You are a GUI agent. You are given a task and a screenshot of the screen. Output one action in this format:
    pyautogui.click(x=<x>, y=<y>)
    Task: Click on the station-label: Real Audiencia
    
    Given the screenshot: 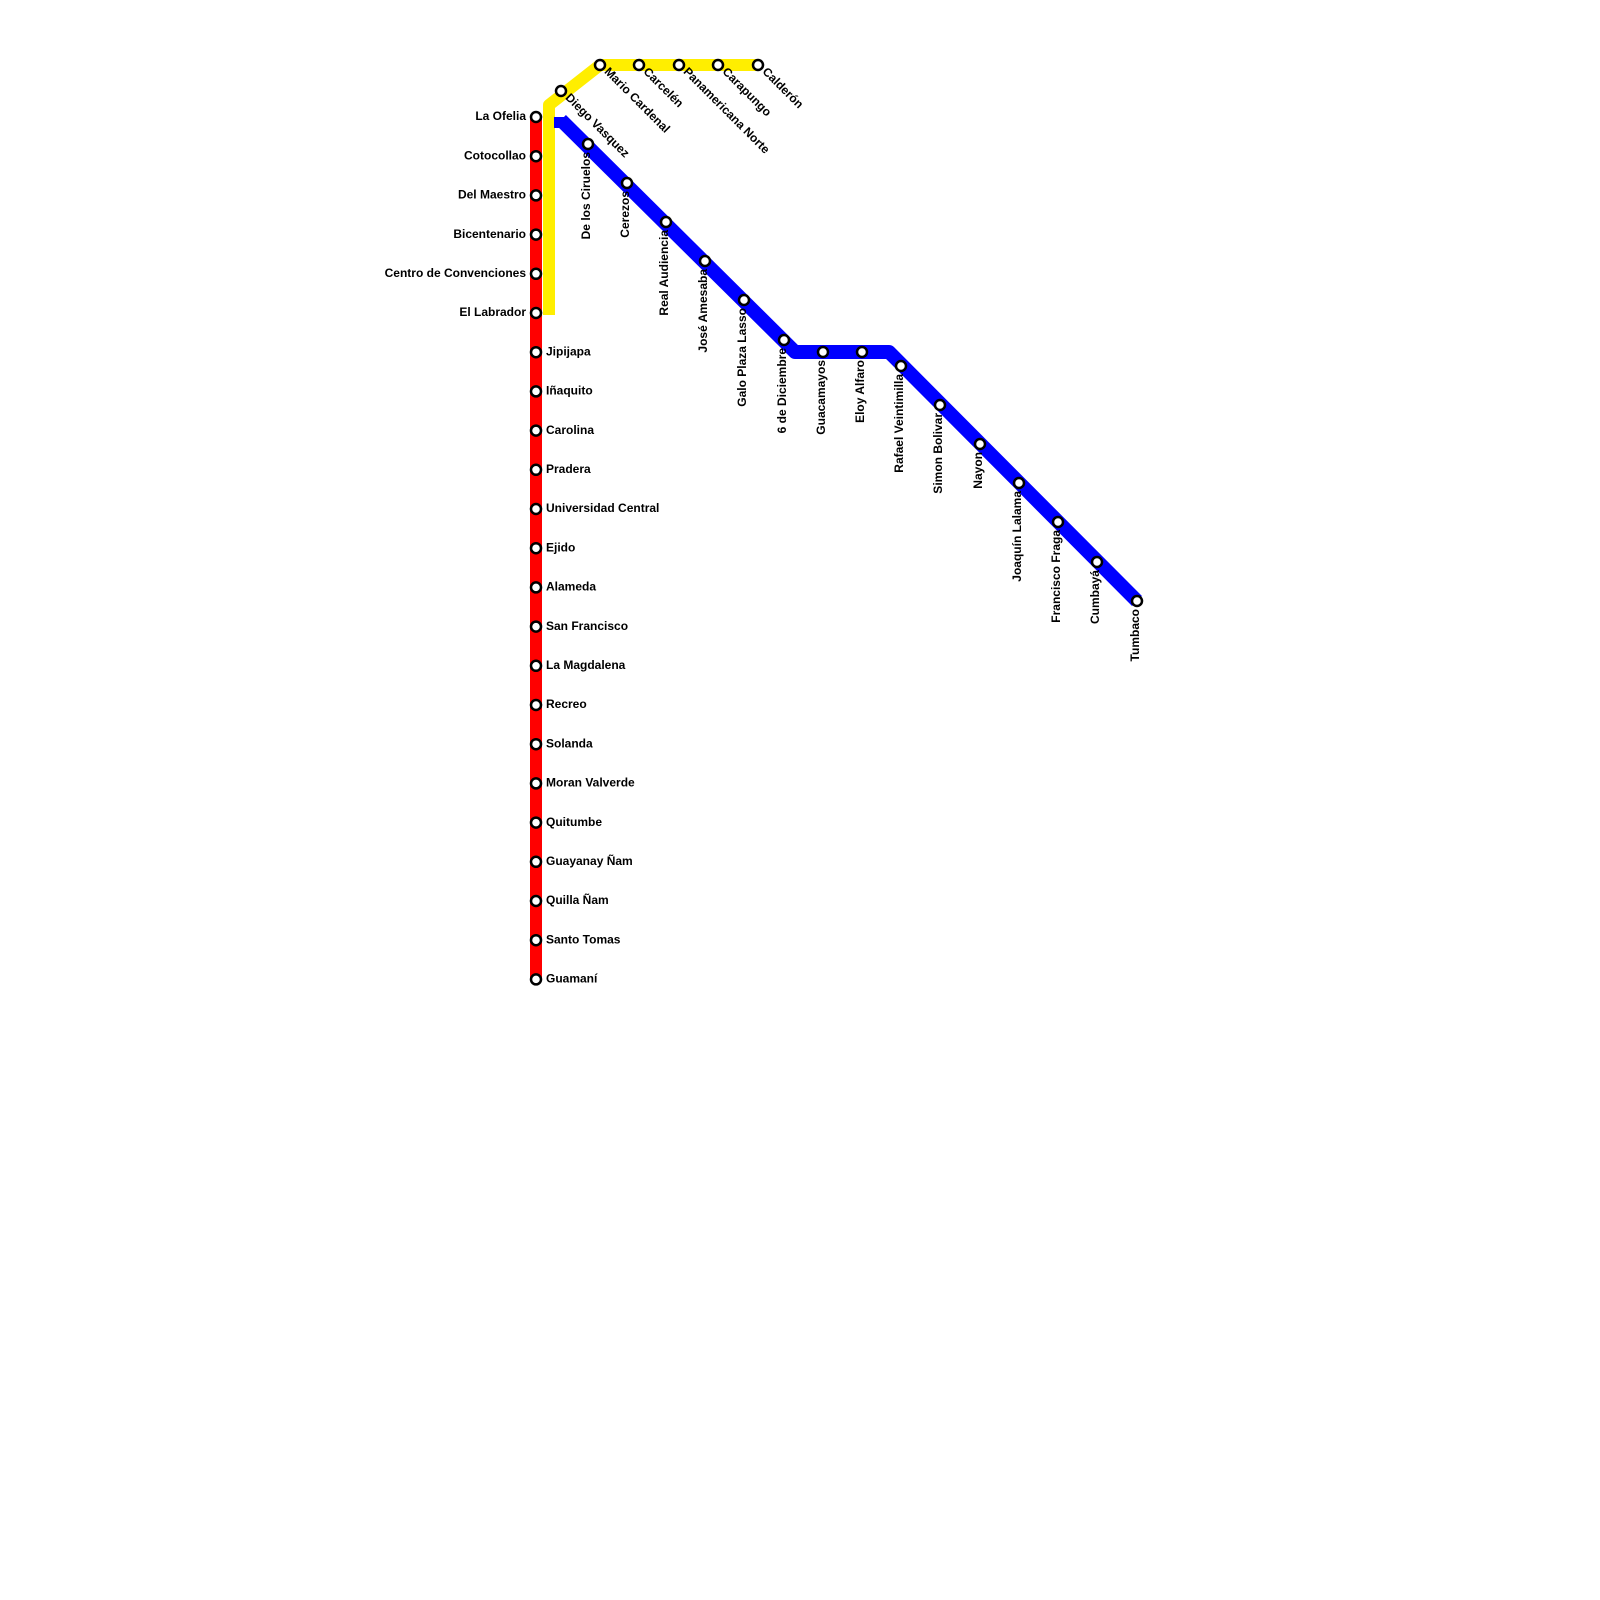 What is the action you would take?
    pyautogui.click(x=664, y=273)
    